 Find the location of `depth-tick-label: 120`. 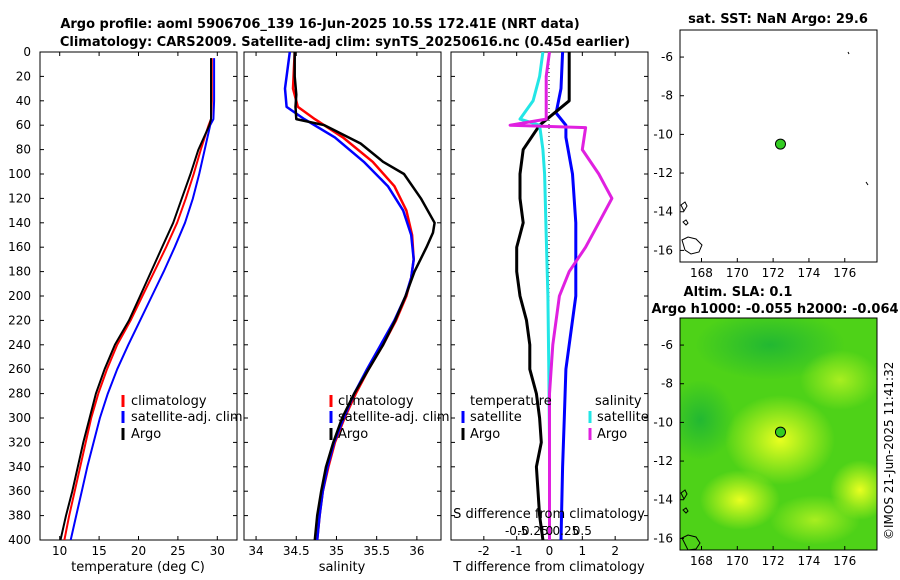

depth-tick-label: 120 is located at coordinates (19, 198).